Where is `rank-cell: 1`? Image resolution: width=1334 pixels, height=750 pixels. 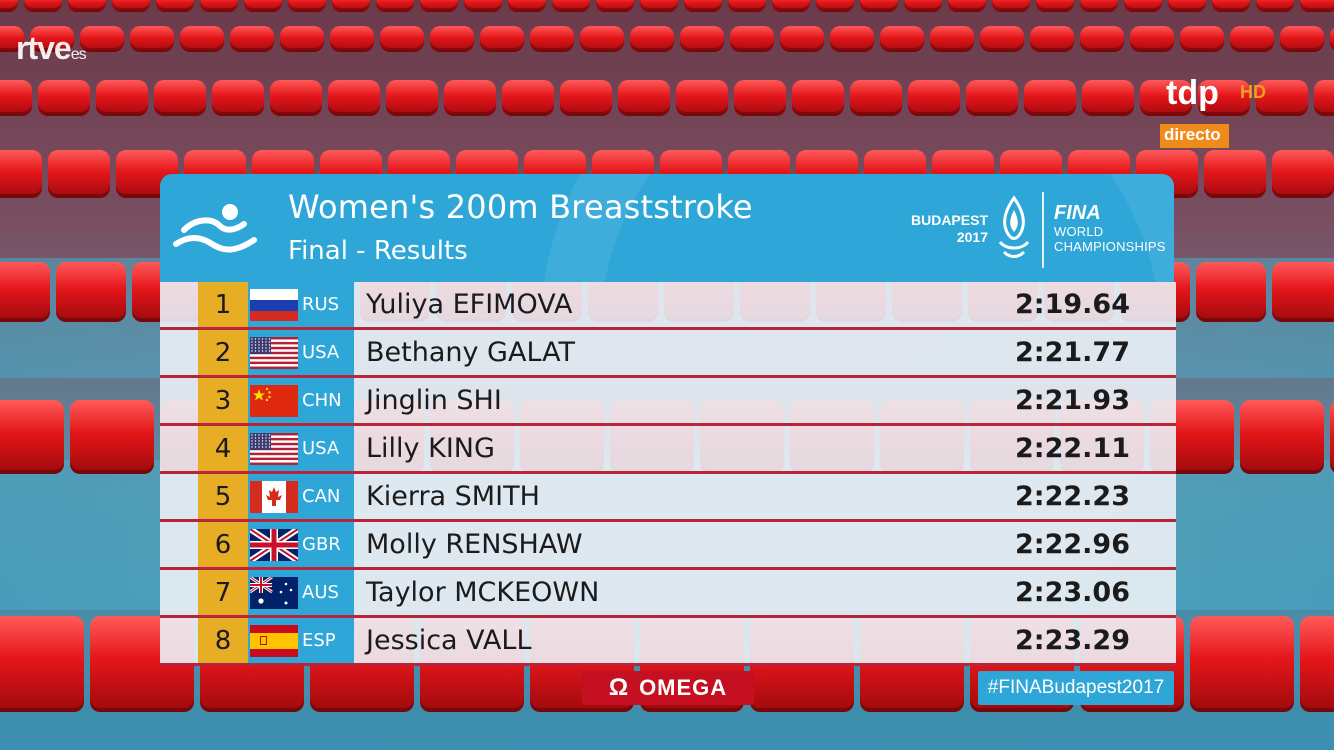 rank-cell: 1 is located at coordinates (223, 304).